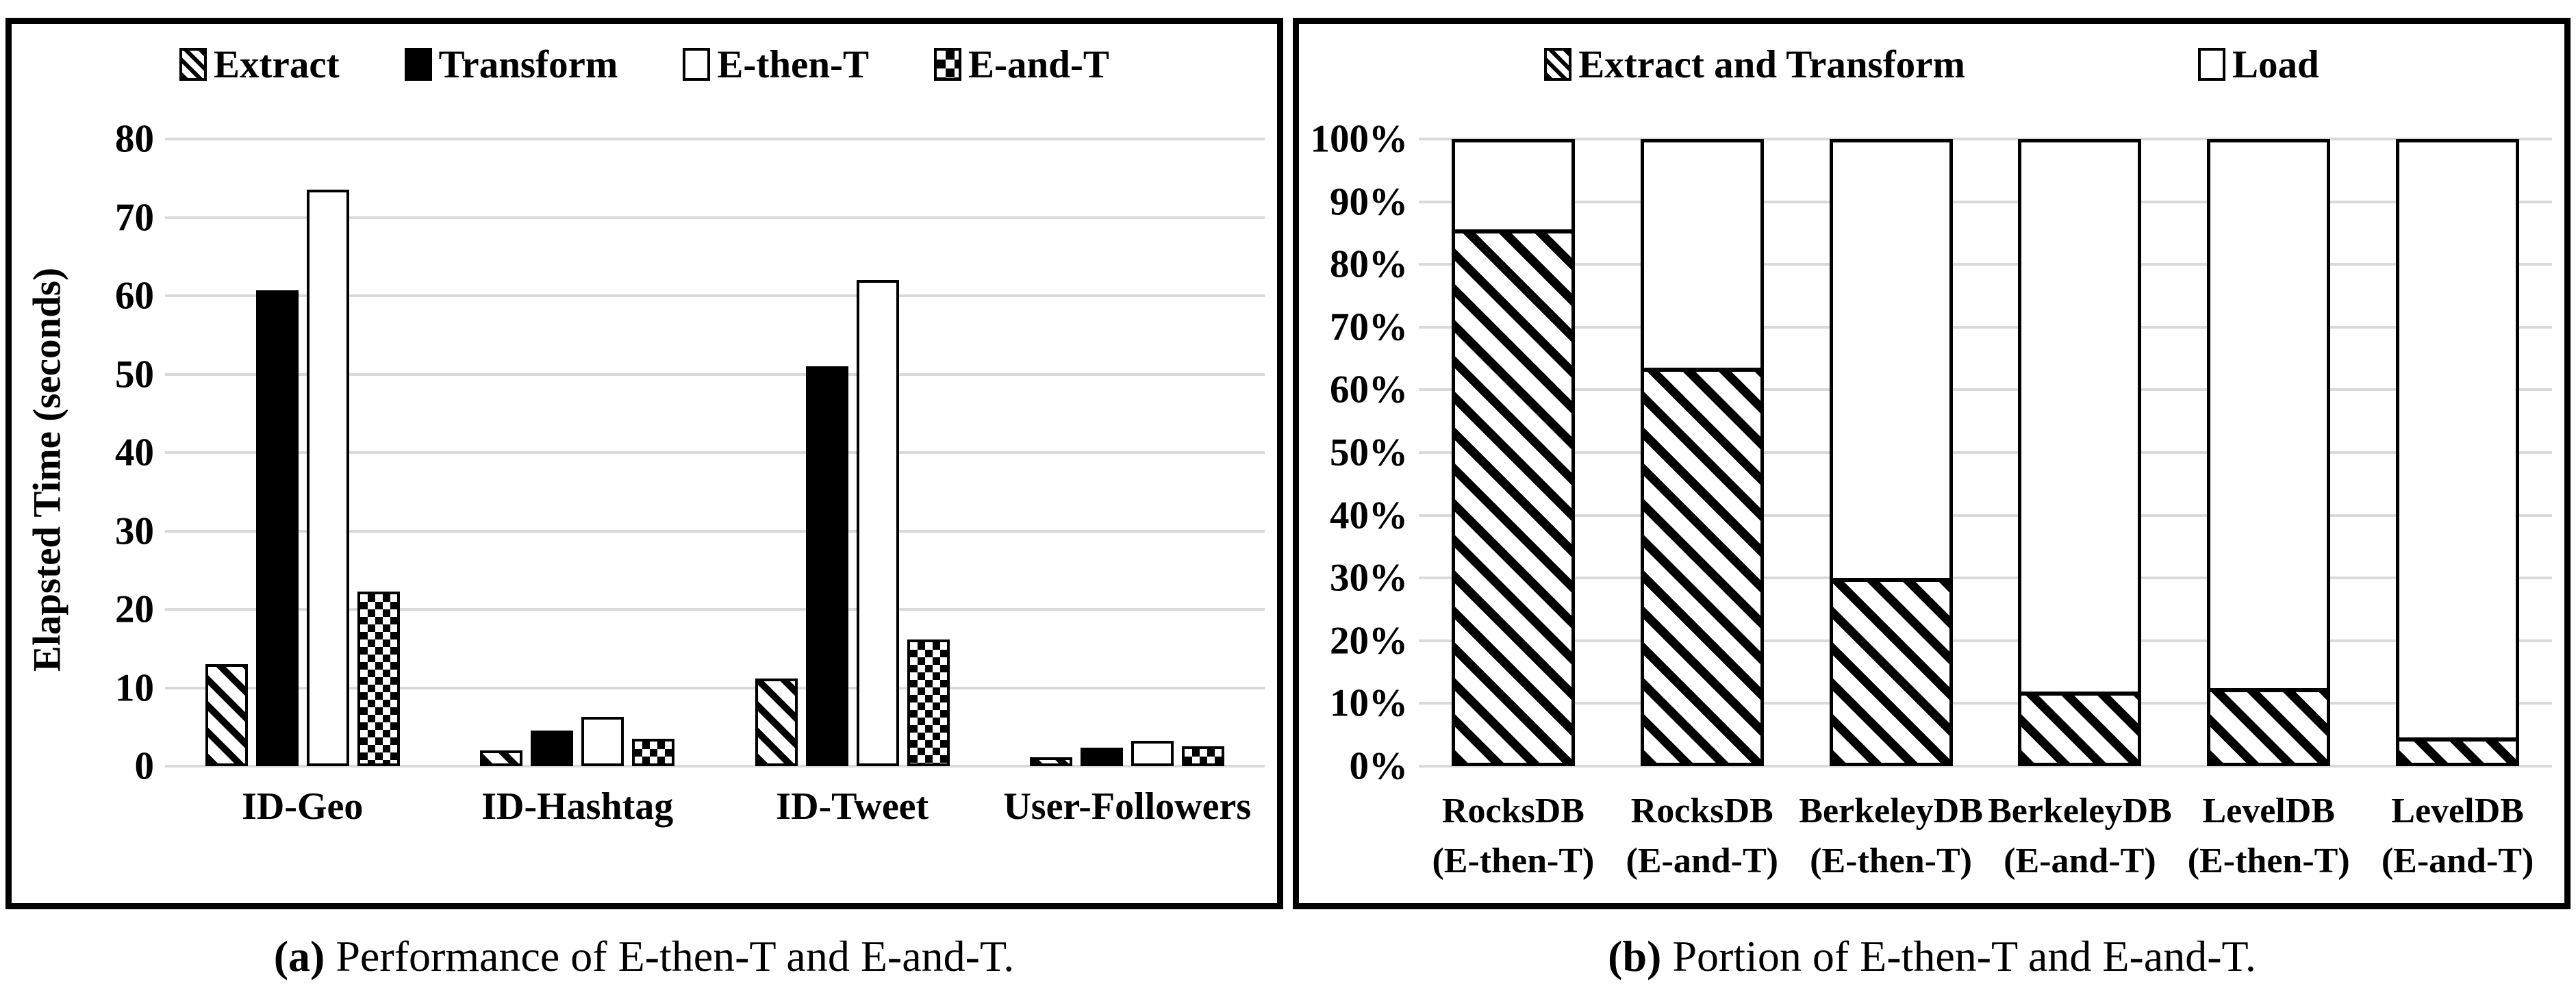 The height and width of the screenshot is (1001, 2576). I want to click on x-axis-label-user-followers: User-Followers, so click(1127, 806).